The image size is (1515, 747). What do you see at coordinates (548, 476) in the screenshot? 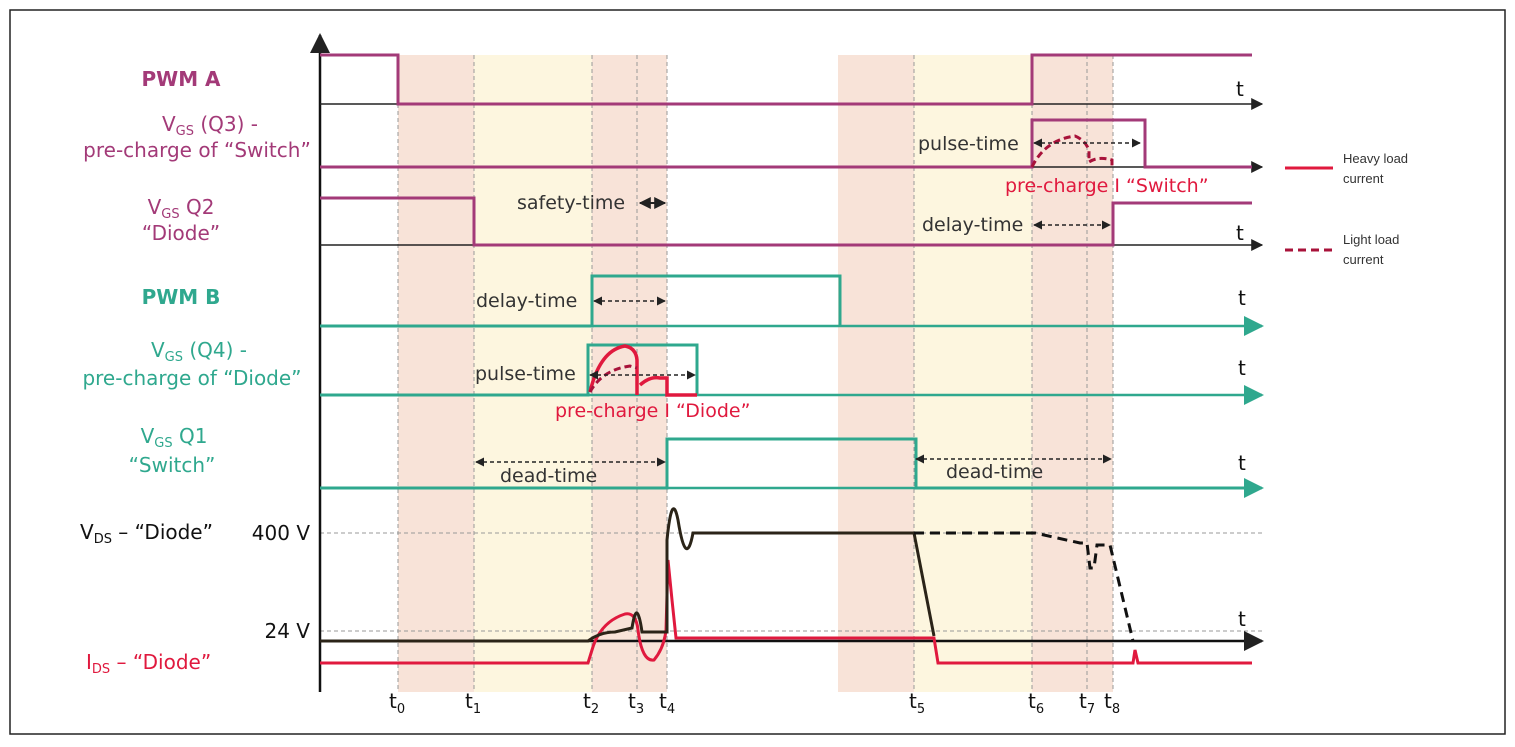
I see `annotation-dead-time-1: dead-time` at bounding box center [548, 476].